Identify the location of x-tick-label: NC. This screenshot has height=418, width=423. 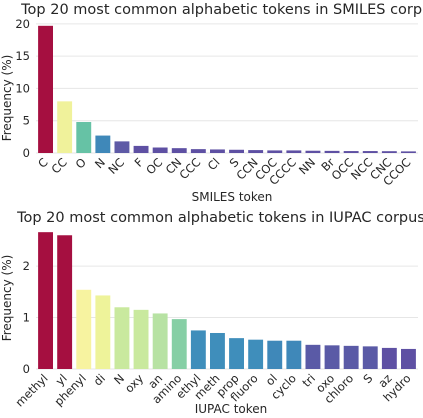
(116, 166).